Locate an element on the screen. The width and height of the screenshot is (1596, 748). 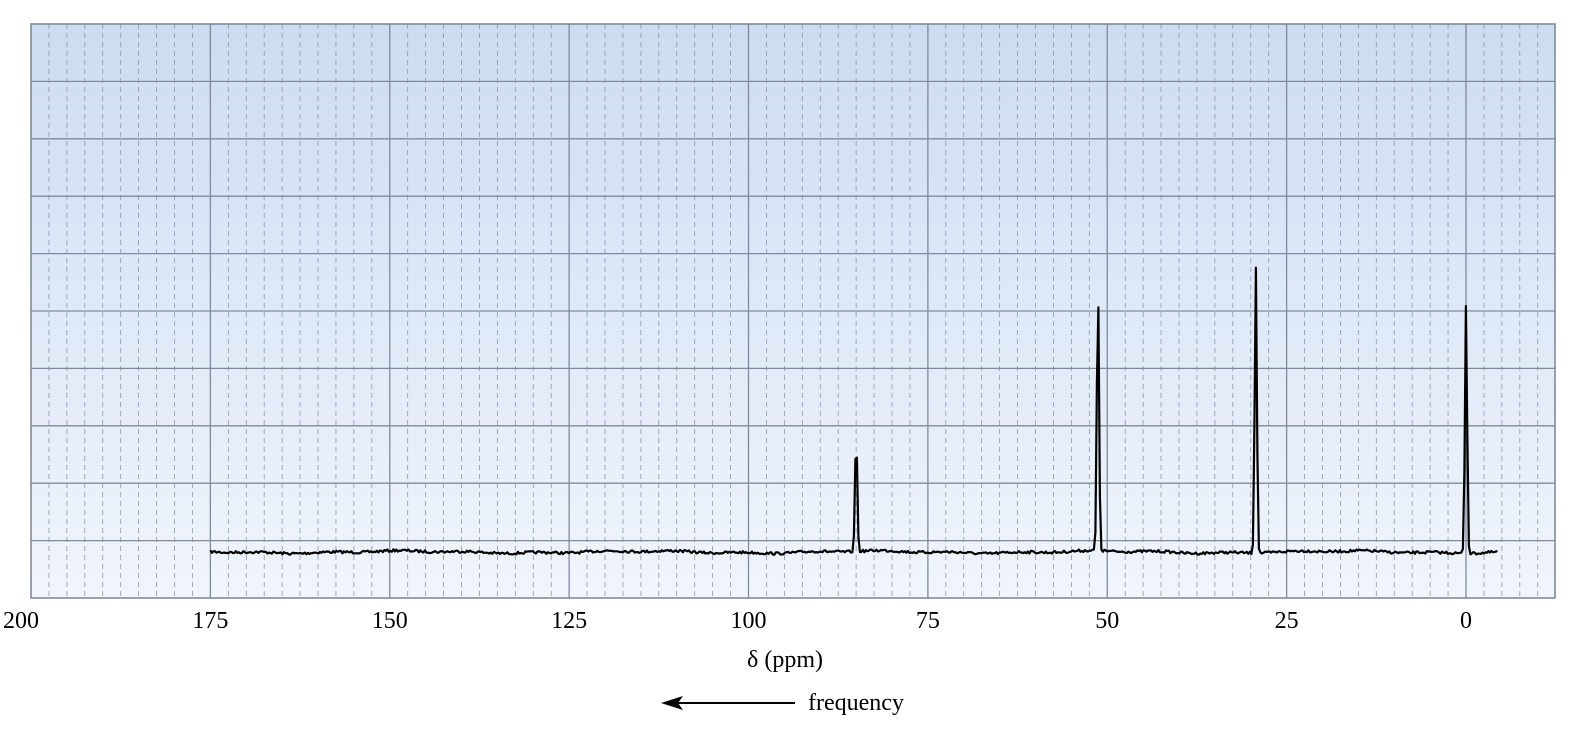
x-tick-label: 0 is located at coordinates (1466, 621).